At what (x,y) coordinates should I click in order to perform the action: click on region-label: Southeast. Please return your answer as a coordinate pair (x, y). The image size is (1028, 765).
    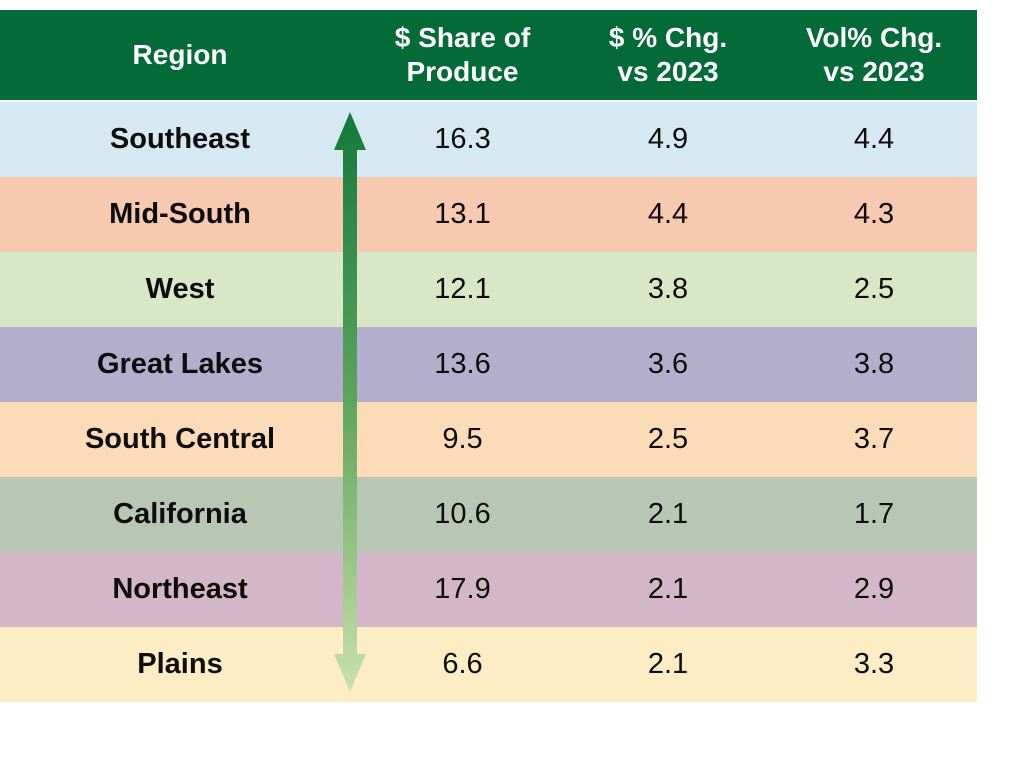
    Looking at the image, I should click on (180, 139).